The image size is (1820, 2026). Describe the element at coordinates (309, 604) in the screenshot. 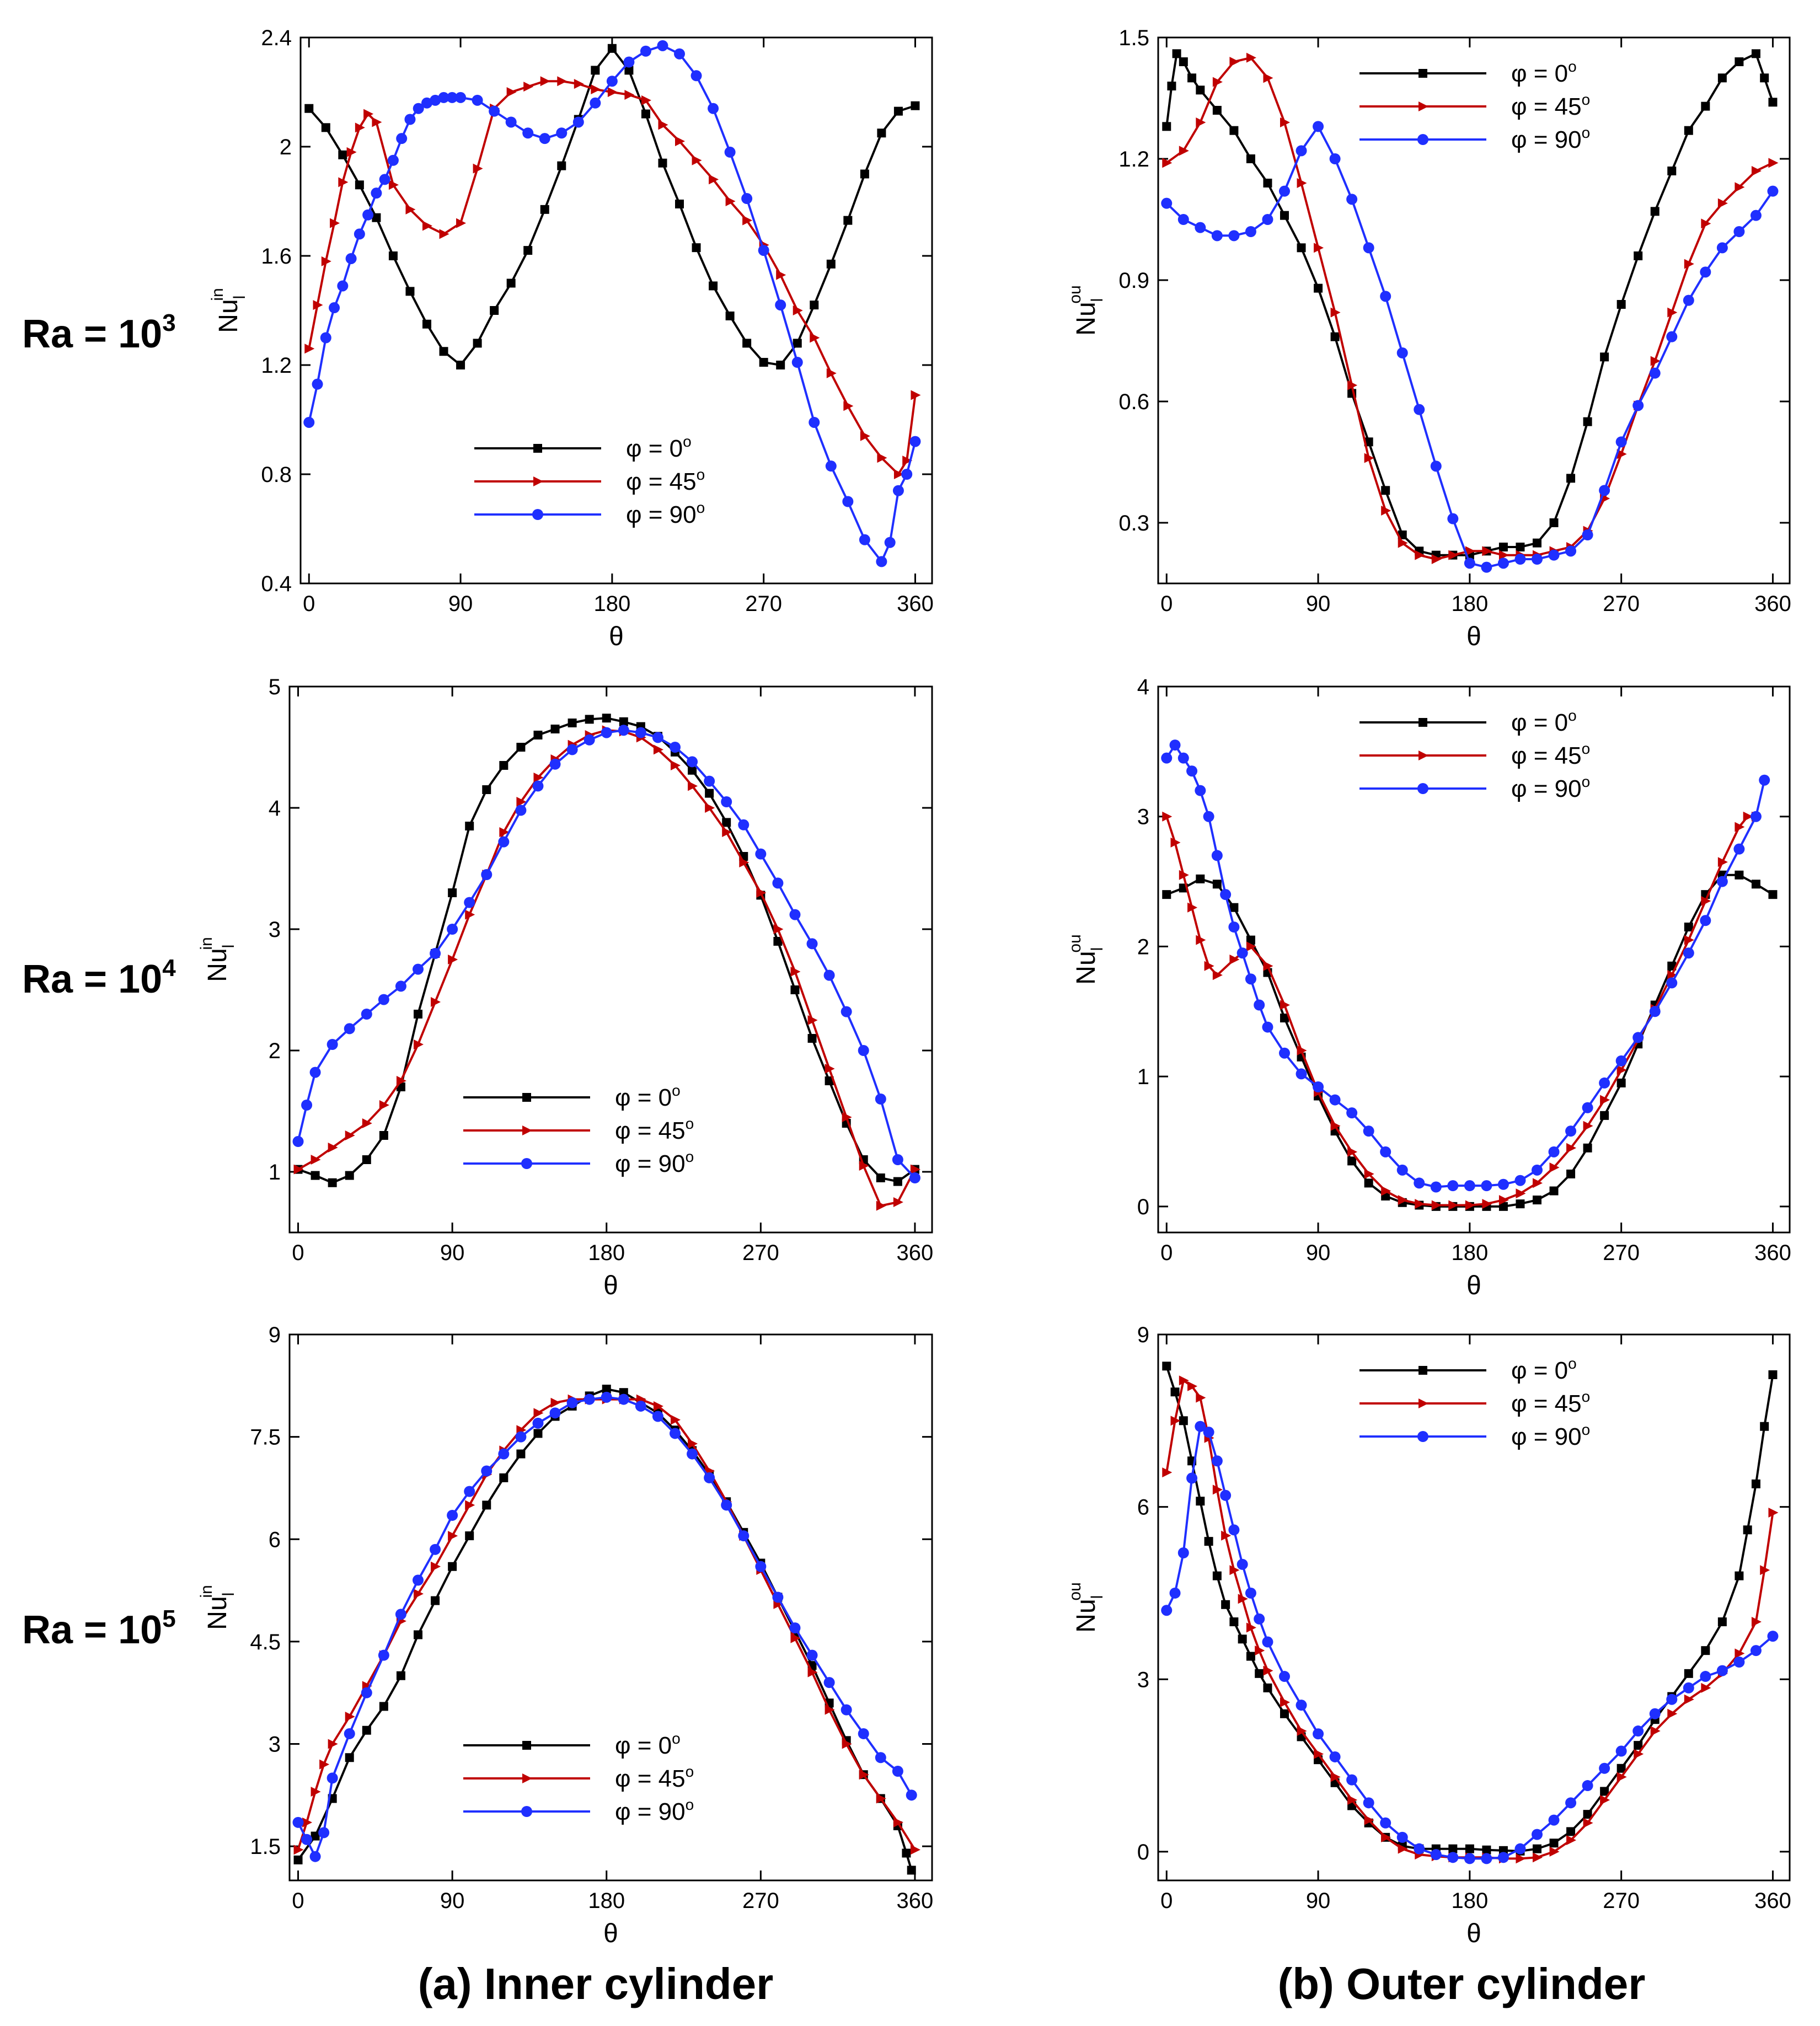

I see `x-tick-label: 0` at that location.